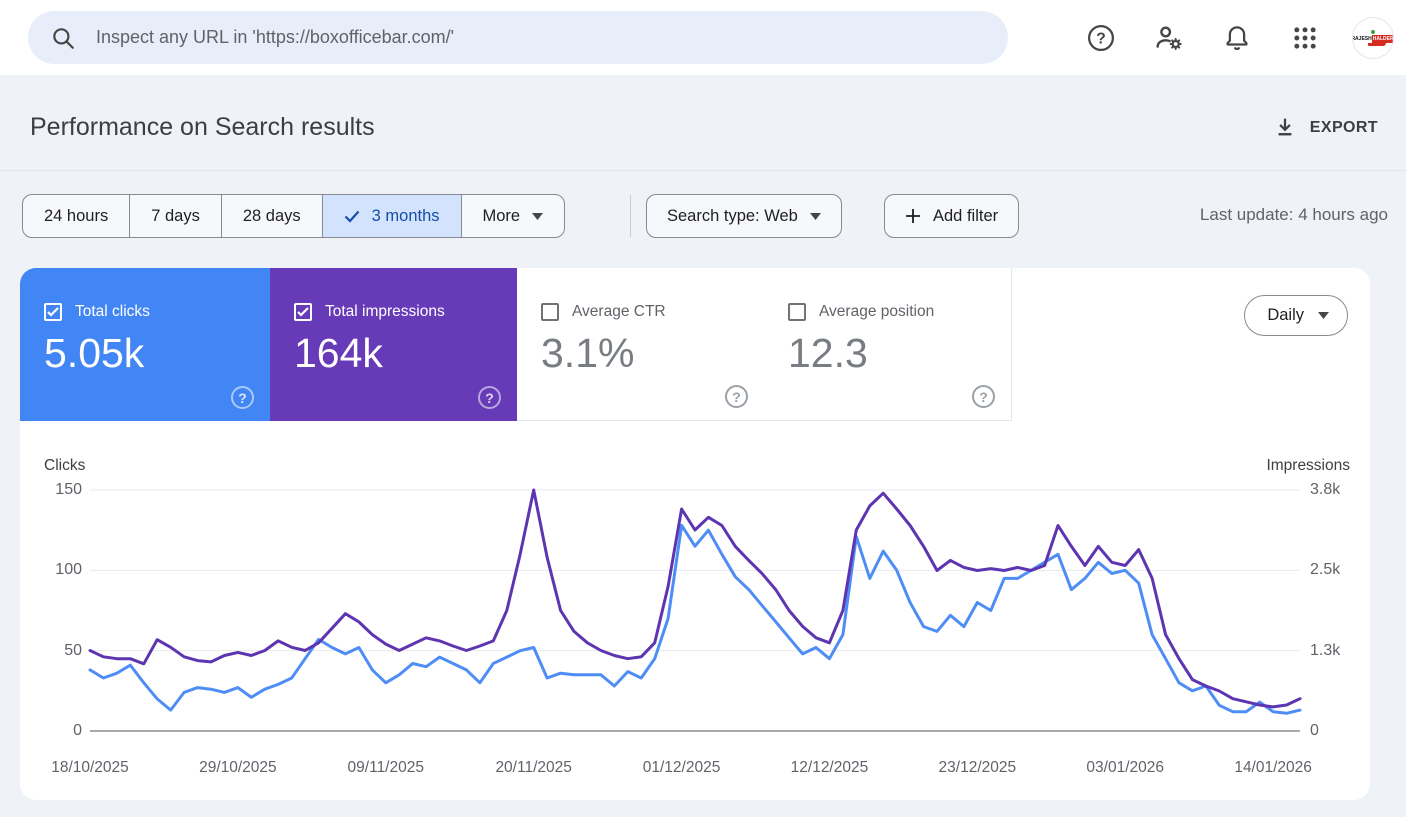  Describe the element at coordinates (744, 216) in the screenshot. I see `search-type-filter: Search type: Web` at that location.